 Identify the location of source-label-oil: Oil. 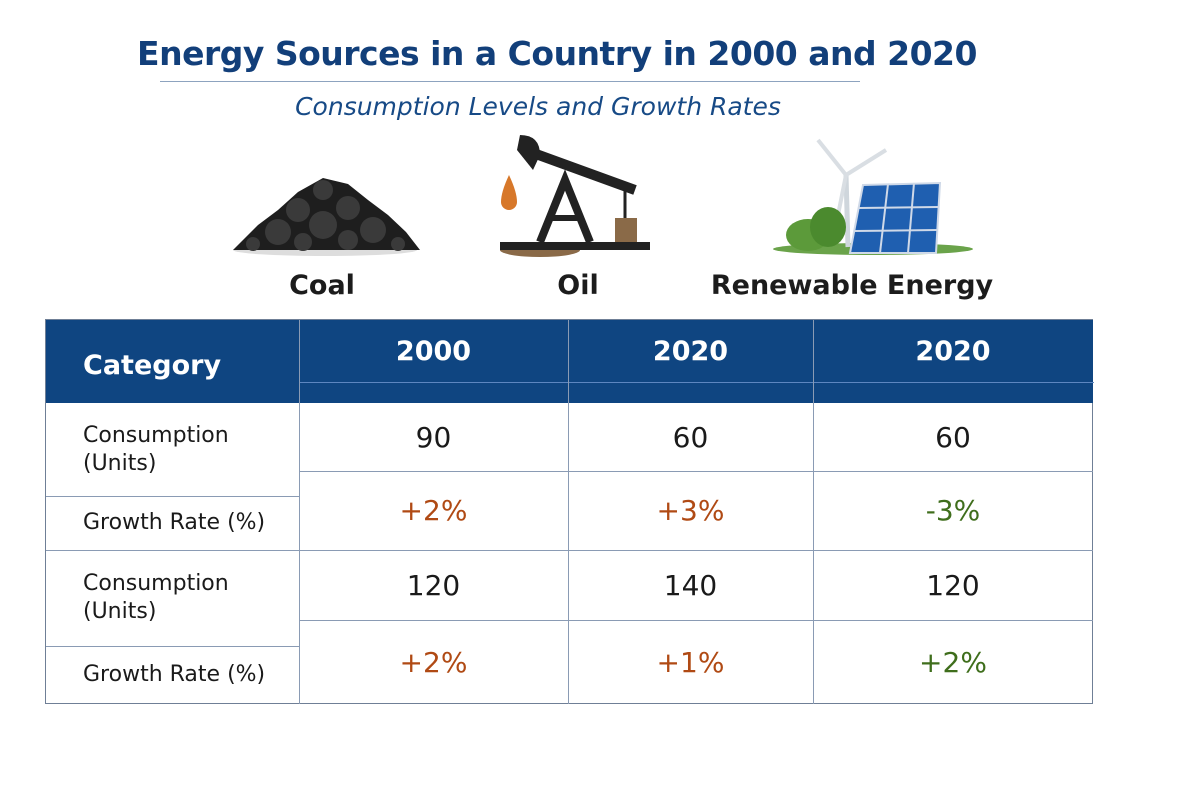
(578, 285).